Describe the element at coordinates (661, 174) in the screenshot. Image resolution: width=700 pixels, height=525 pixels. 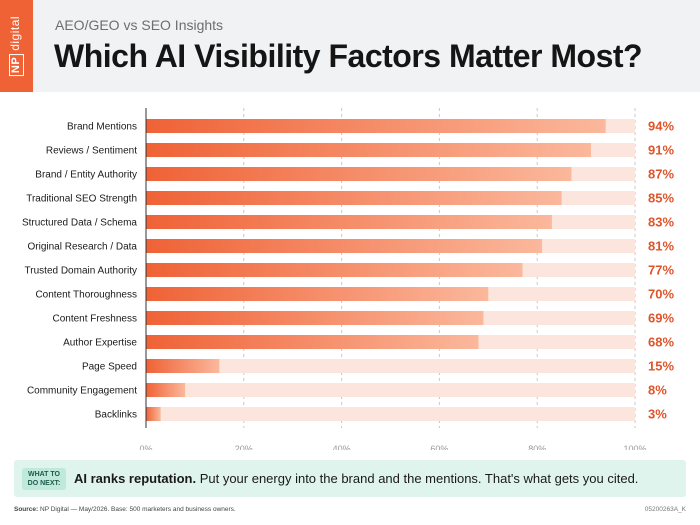
I see `value-label: 87%` at that location.